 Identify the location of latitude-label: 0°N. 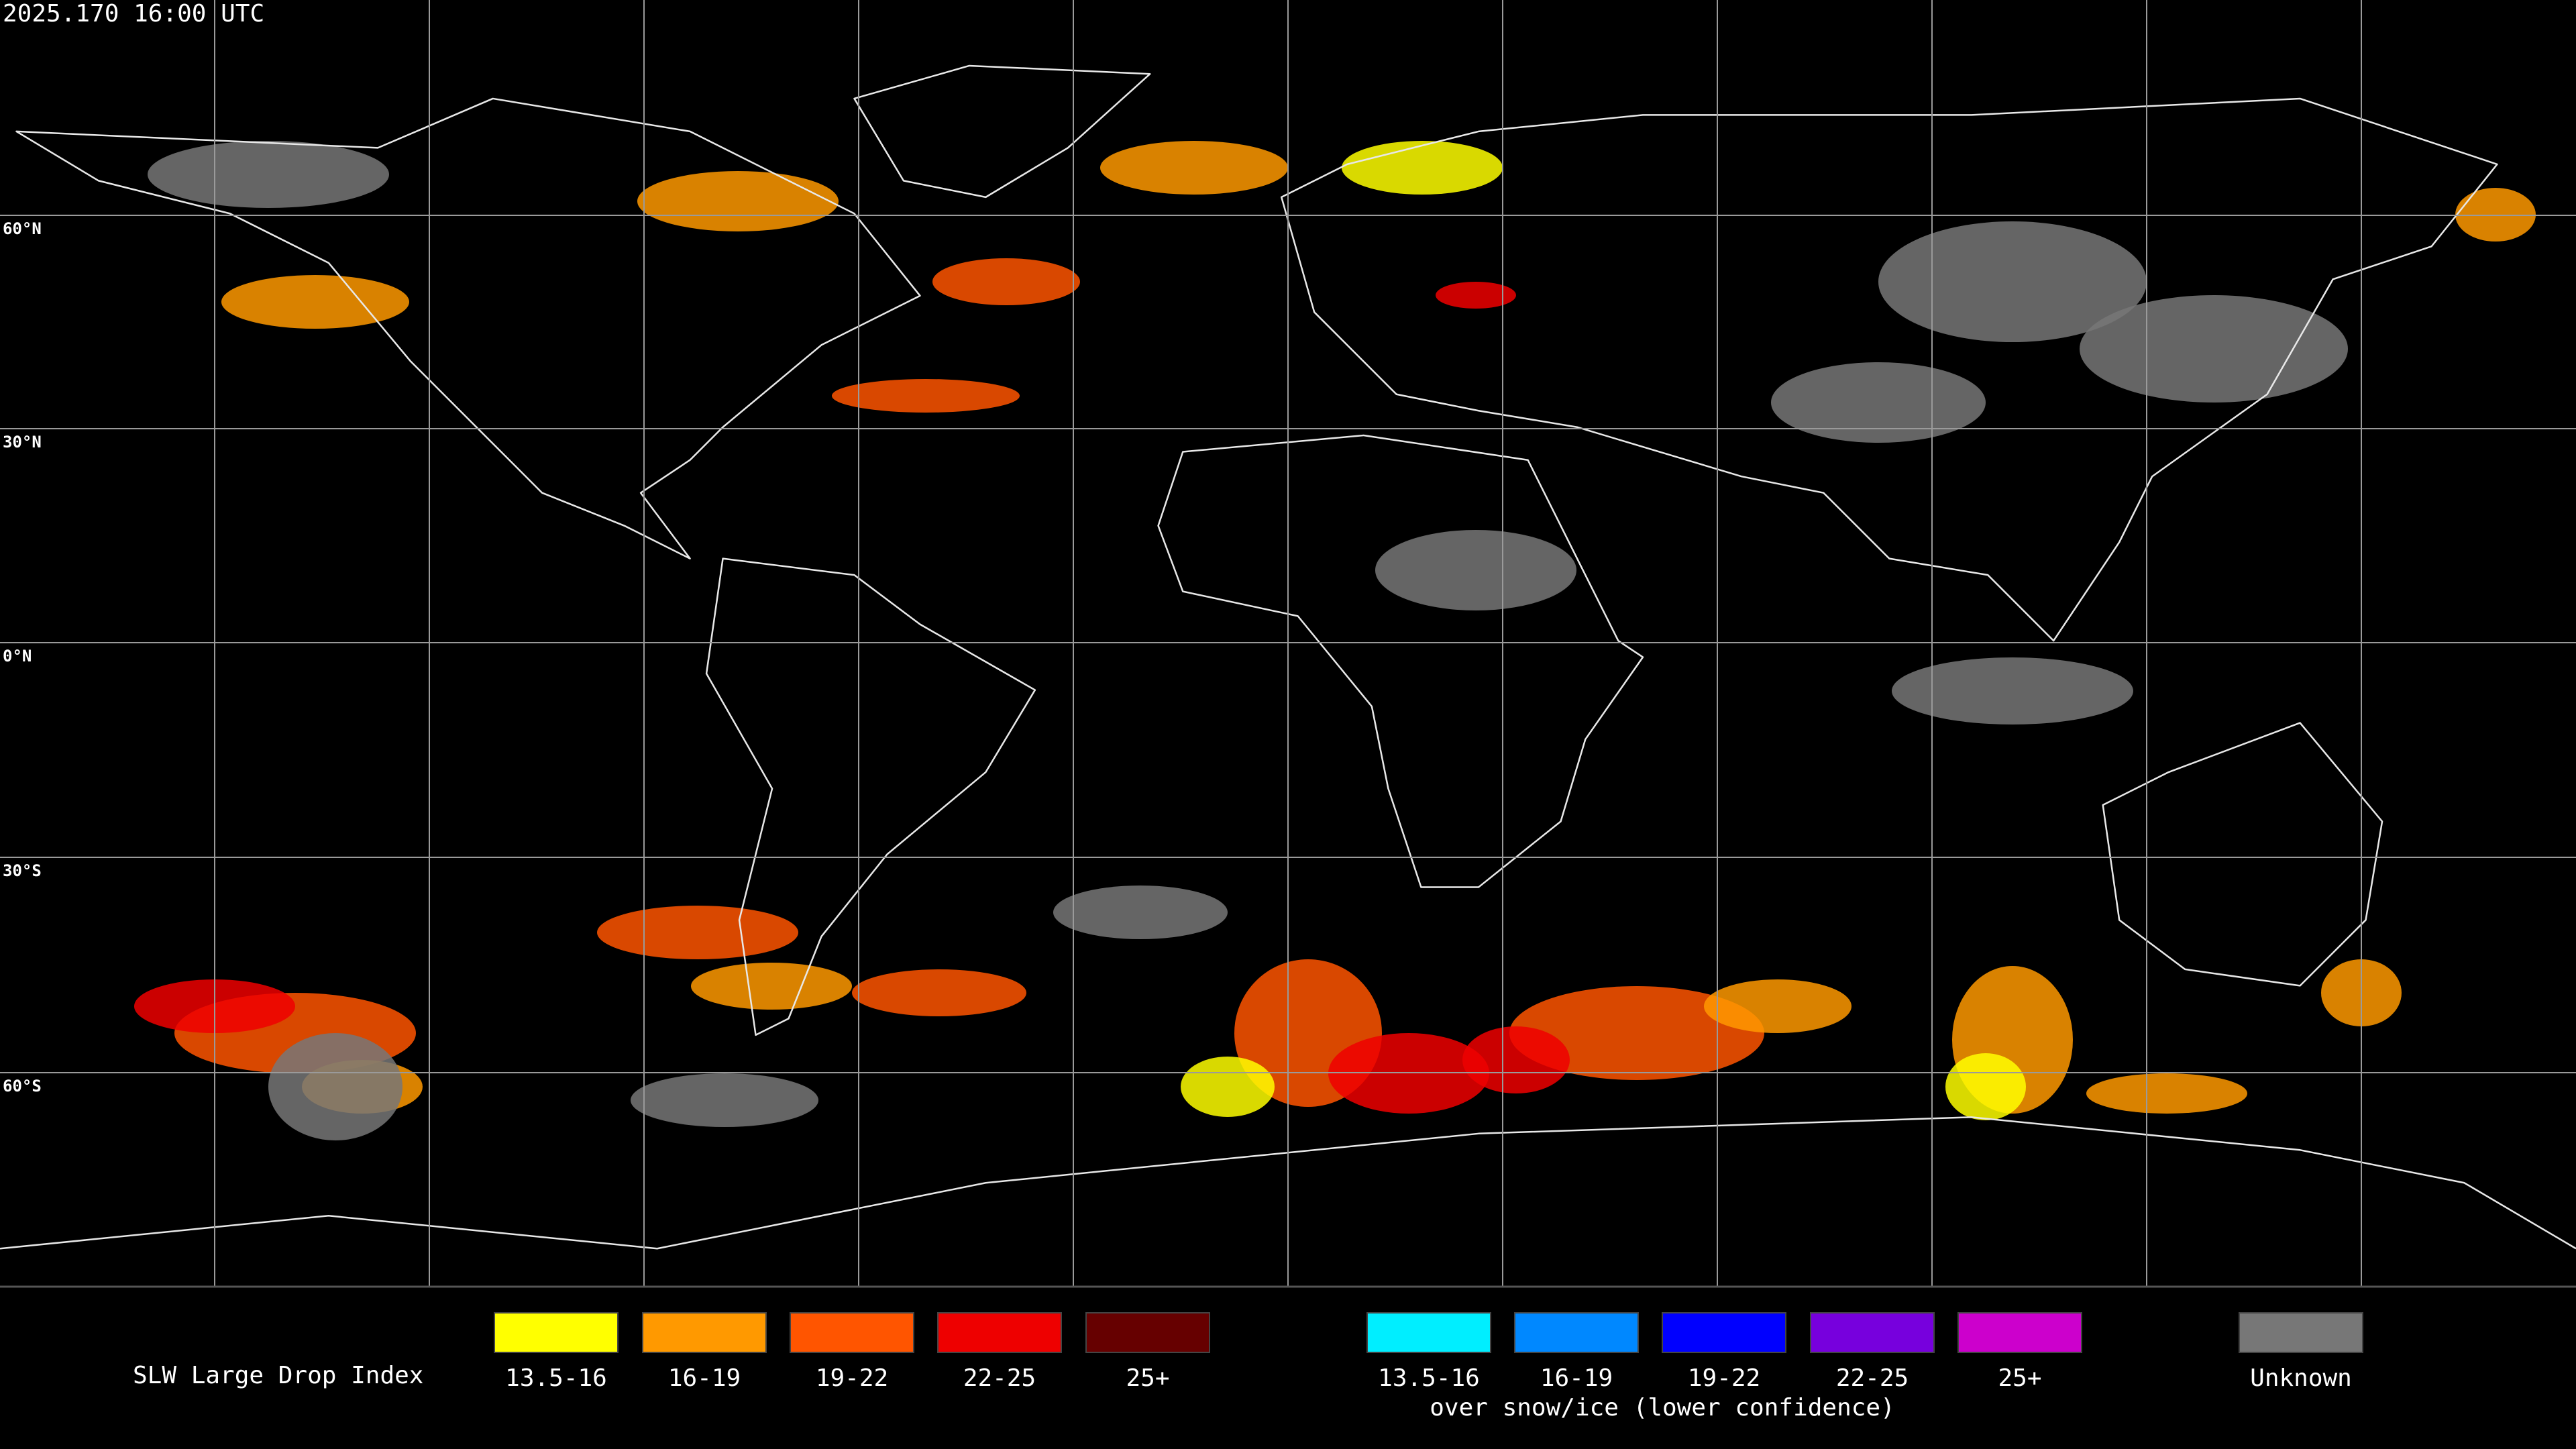
(17, 656).